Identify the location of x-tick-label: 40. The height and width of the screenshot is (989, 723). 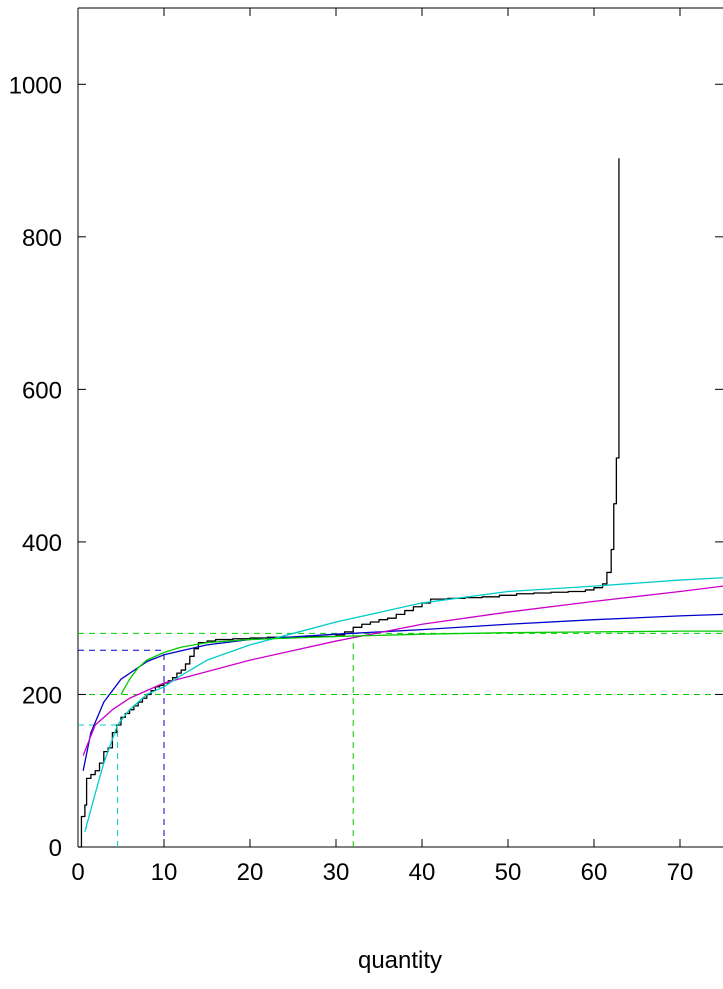
(422, 872).